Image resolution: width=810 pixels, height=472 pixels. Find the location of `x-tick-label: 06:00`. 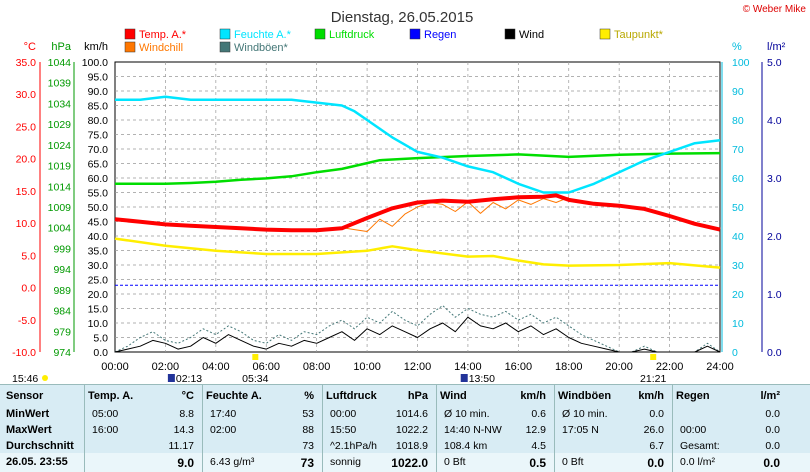

x-tick-label: 06:00 is located at coordinates (266, 367).